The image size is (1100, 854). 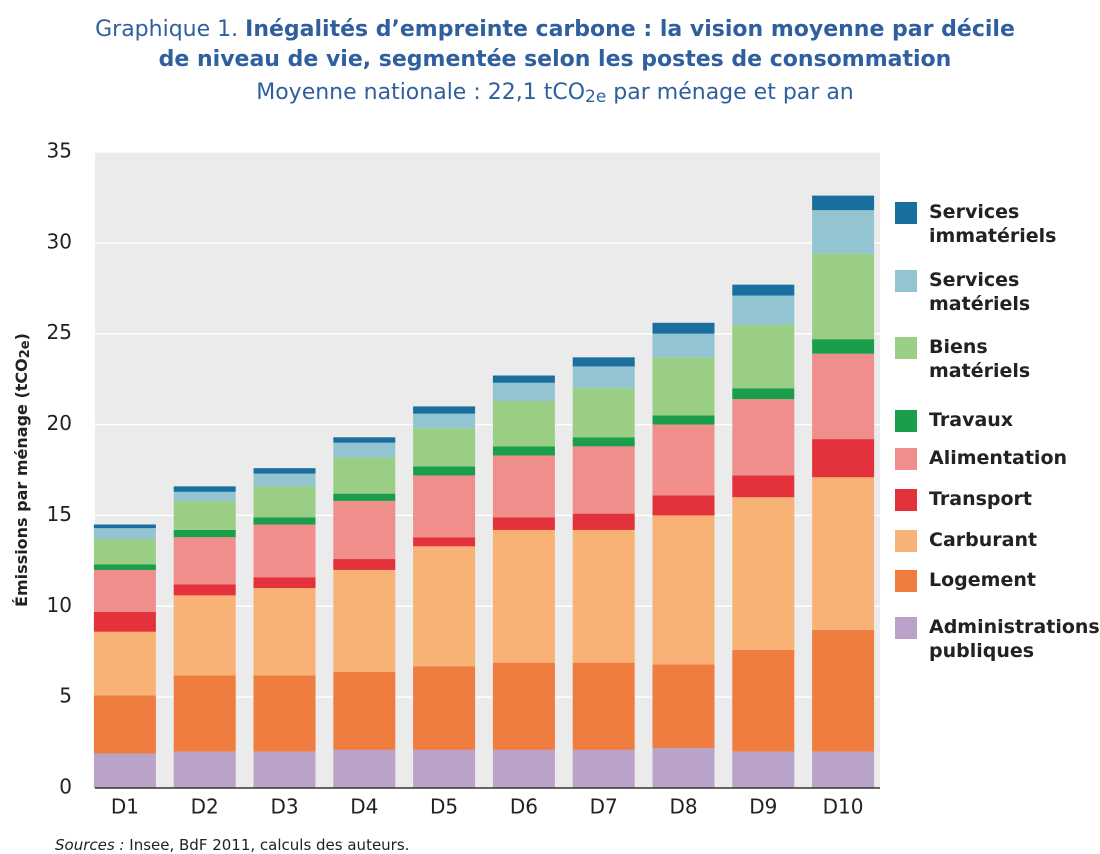 I want to click on legend-item: Alimentation, so click(x=994, y=458).